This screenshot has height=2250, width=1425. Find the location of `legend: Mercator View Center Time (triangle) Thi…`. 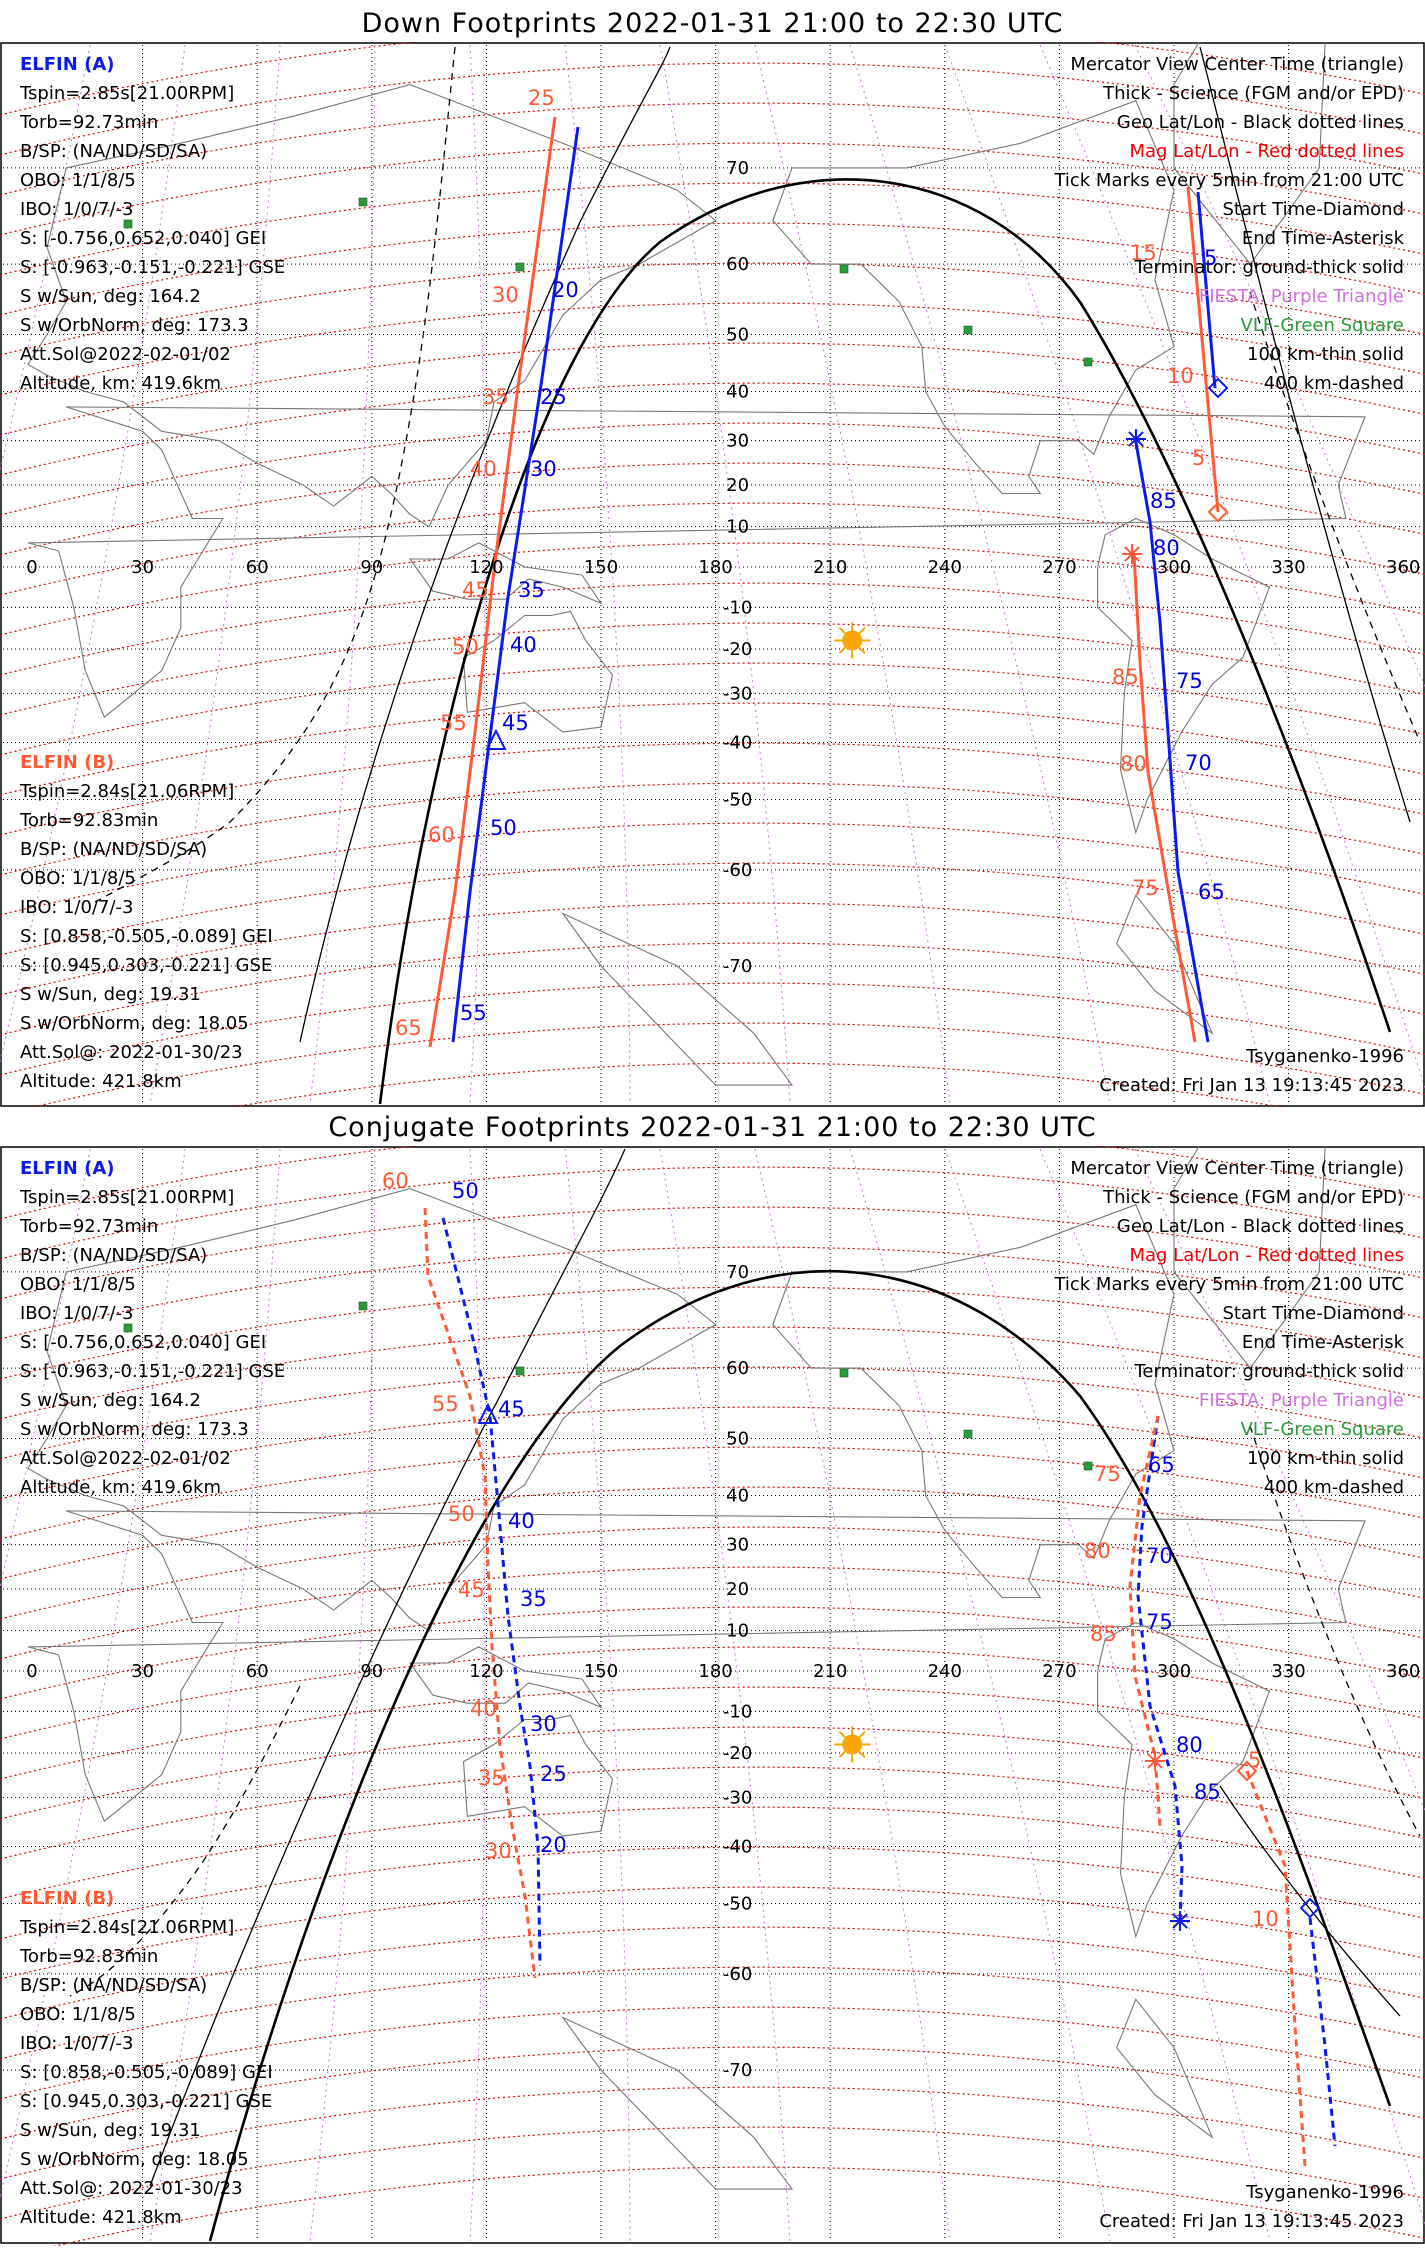

legend: Mercator View Center Time (triangle) Thi… is located at coordinates (1228, 224).